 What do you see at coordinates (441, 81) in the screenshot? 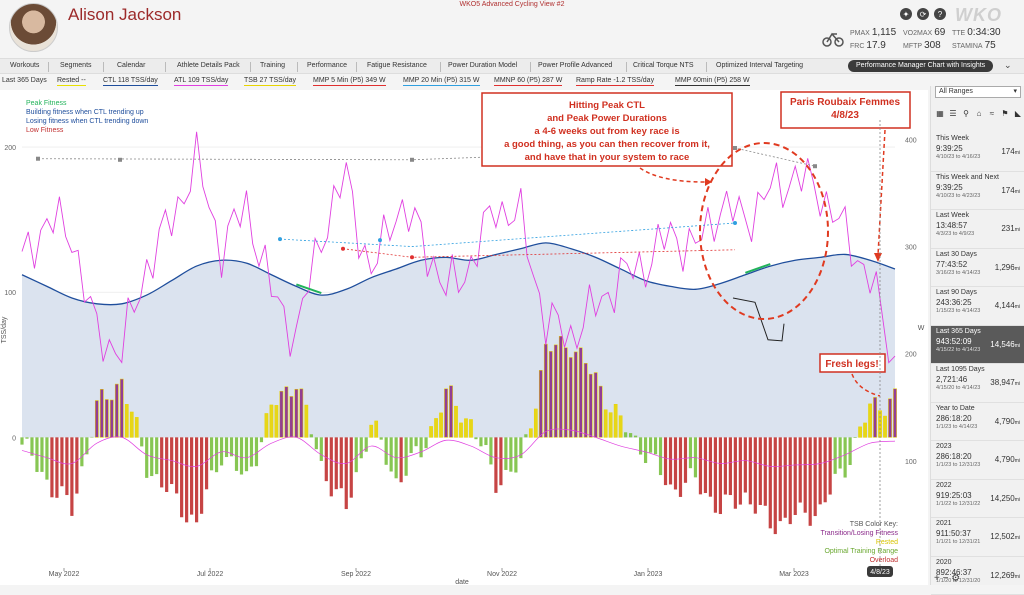
I see `legend-mmp20: MMP 20 Min (P5) 315 W` at bounding box center [441, 81].